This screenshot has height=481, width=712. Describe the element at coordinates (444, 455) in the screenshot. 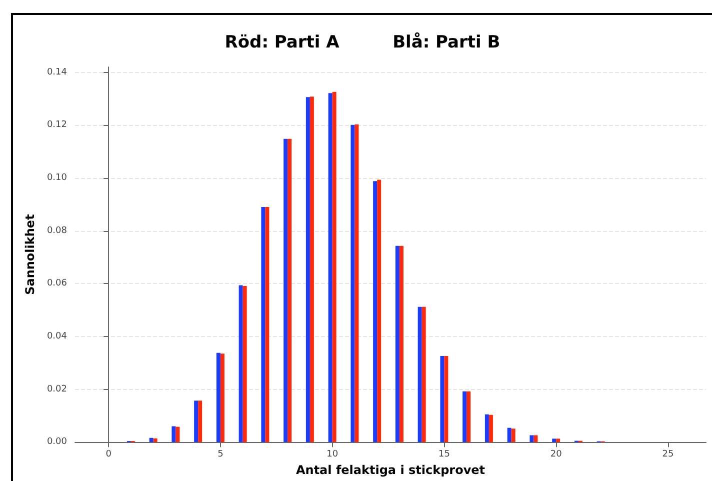

I see `x-tick-label: 15` at that location.